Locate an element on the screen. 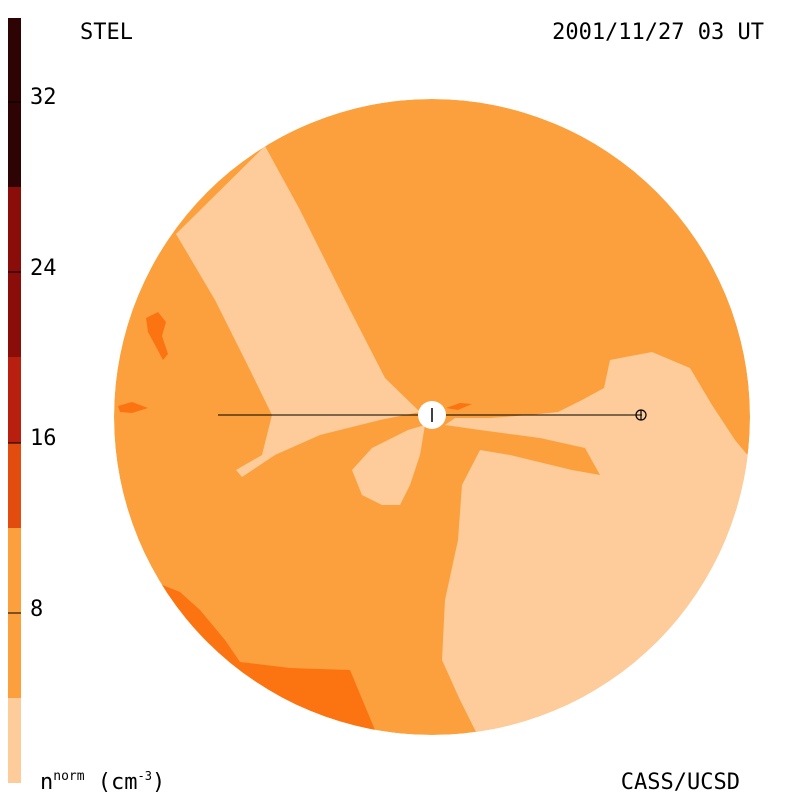 Image resolution: width=800 pixels, height=800 pixels. colorbar-tick-label: 32 is located at coordinates (43, 97).